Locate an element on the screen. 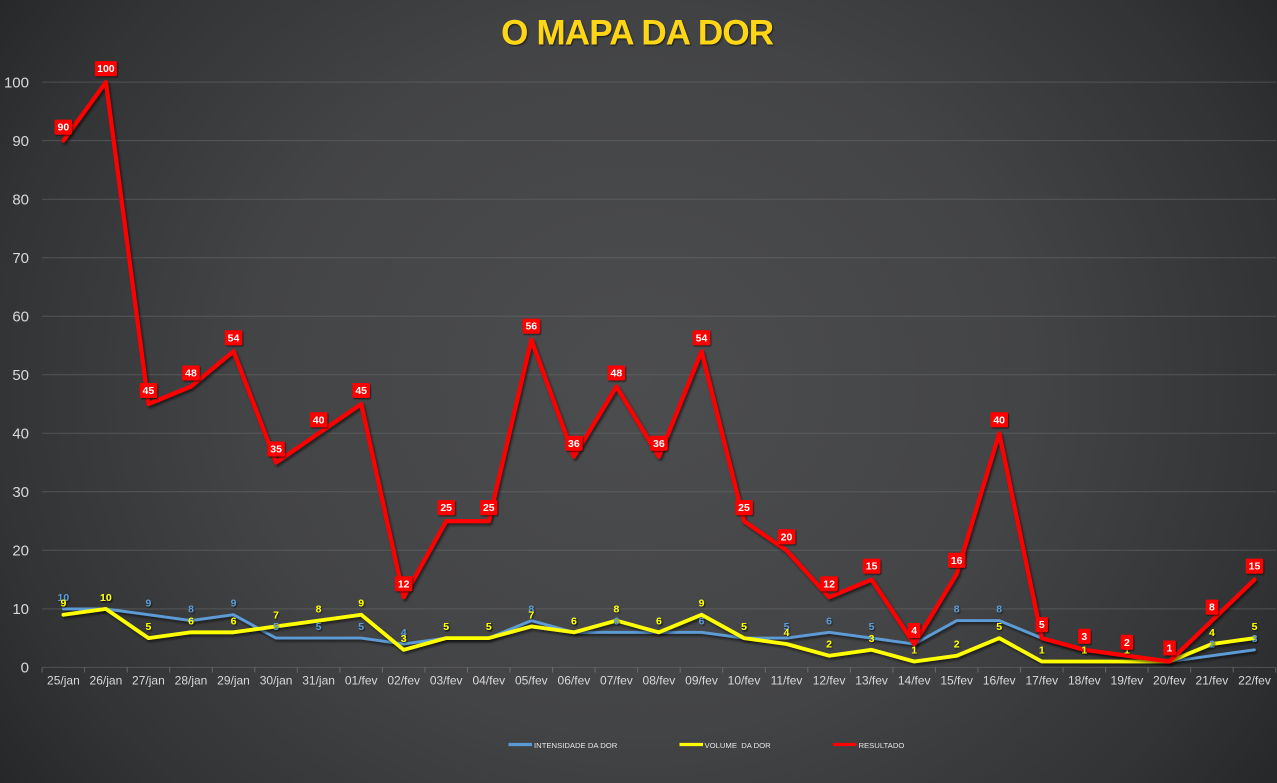 Image resolution: width=1277 pixels, height=783 pixels. svg-text: 25/jan is located at coordinates (63, 681).